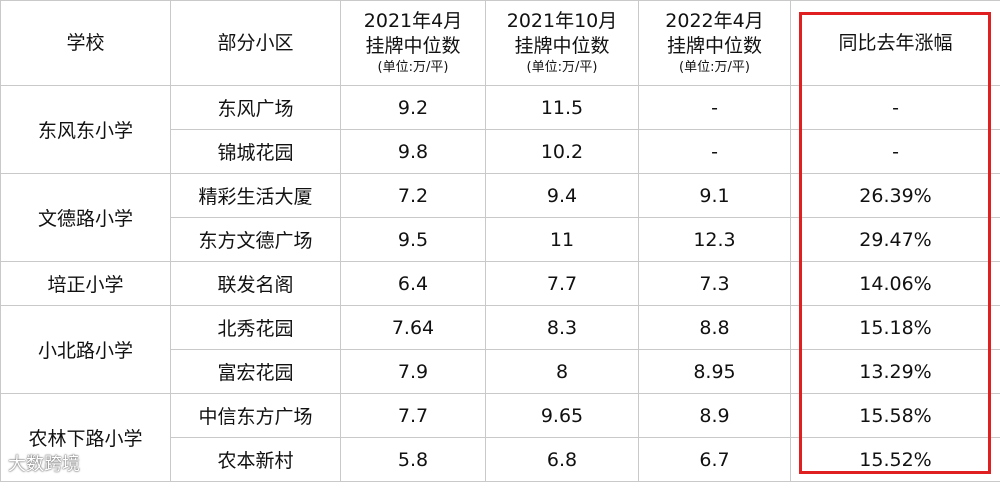 The height and width of the screenshot is (482, 1000). What do you see at coordinates (256, 284) in the screenshot?
I see `community-cell: 联发名阁` at bounding box center [256, 284].